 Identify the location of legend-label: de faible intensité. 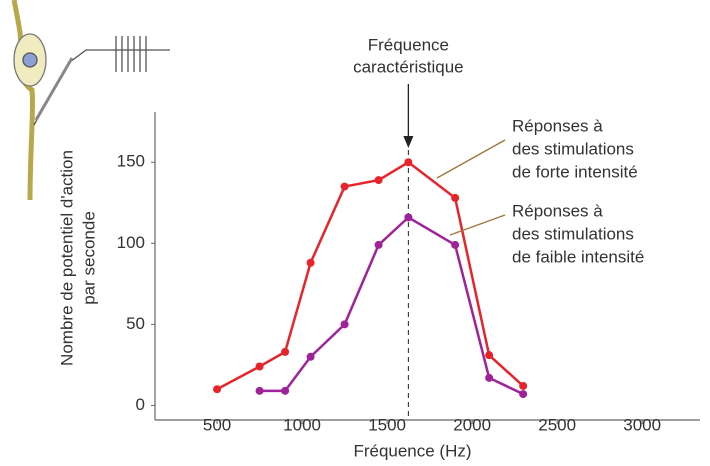
(578, 256).